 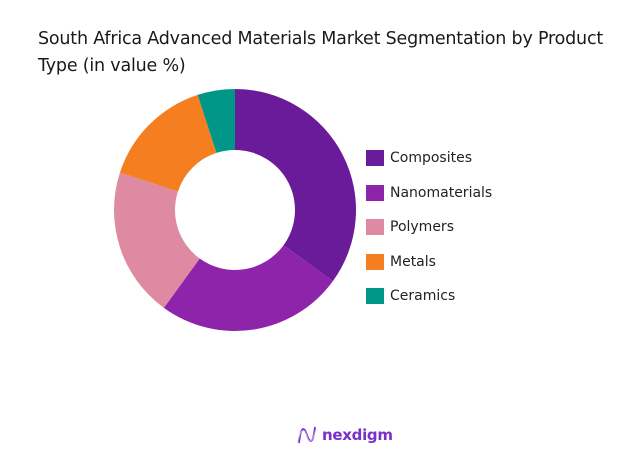 What do you see at coordinates (216, 121) in the screenshot?
I see `slice-ceramics` at bounding box center [216, 121].